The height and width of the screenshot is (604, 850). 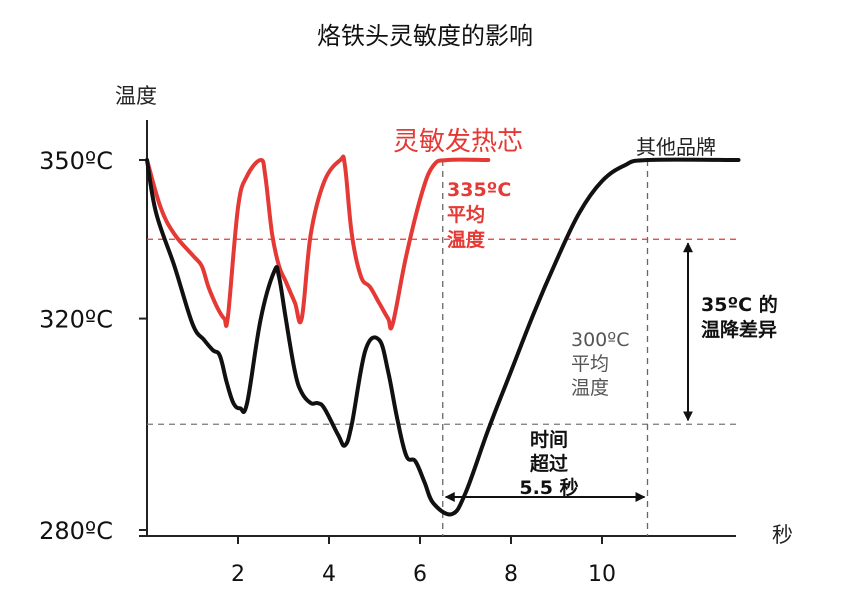 I want to click on black-average-annotation: 平均, so click(x=590, y=364).